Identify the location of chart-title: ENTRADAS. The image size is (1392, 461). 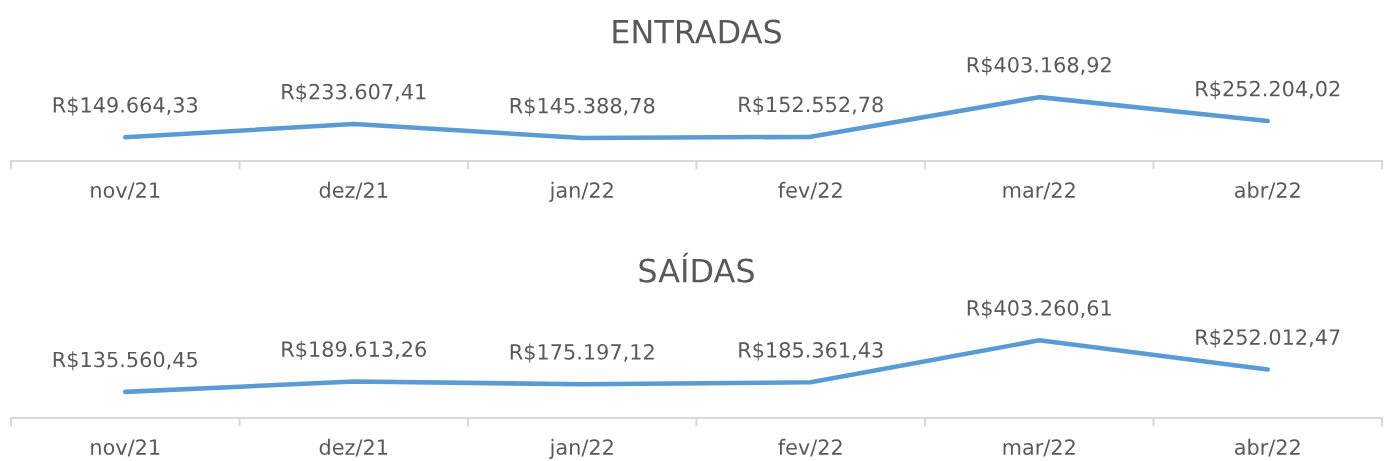
(697, 31).